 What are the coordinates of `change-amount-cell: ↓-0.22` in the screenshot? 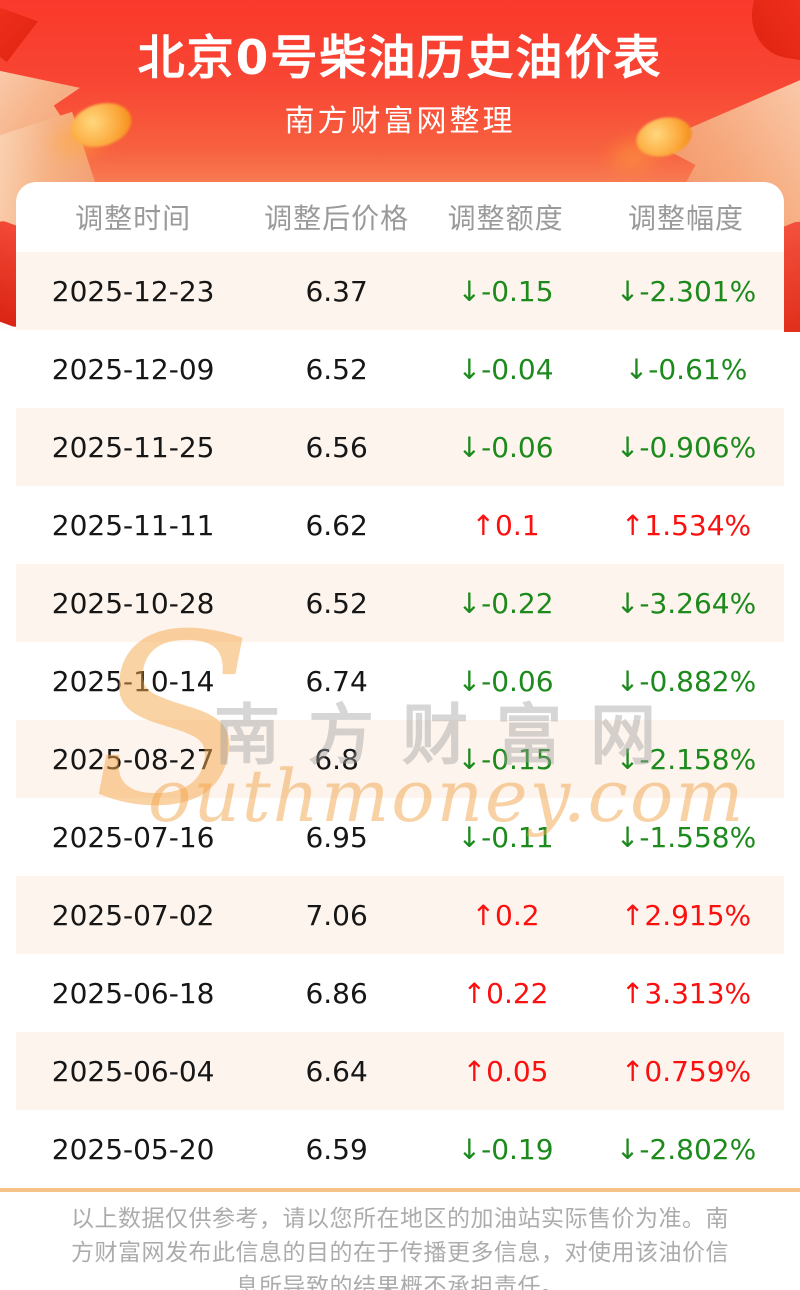 It's located at (505, 603).